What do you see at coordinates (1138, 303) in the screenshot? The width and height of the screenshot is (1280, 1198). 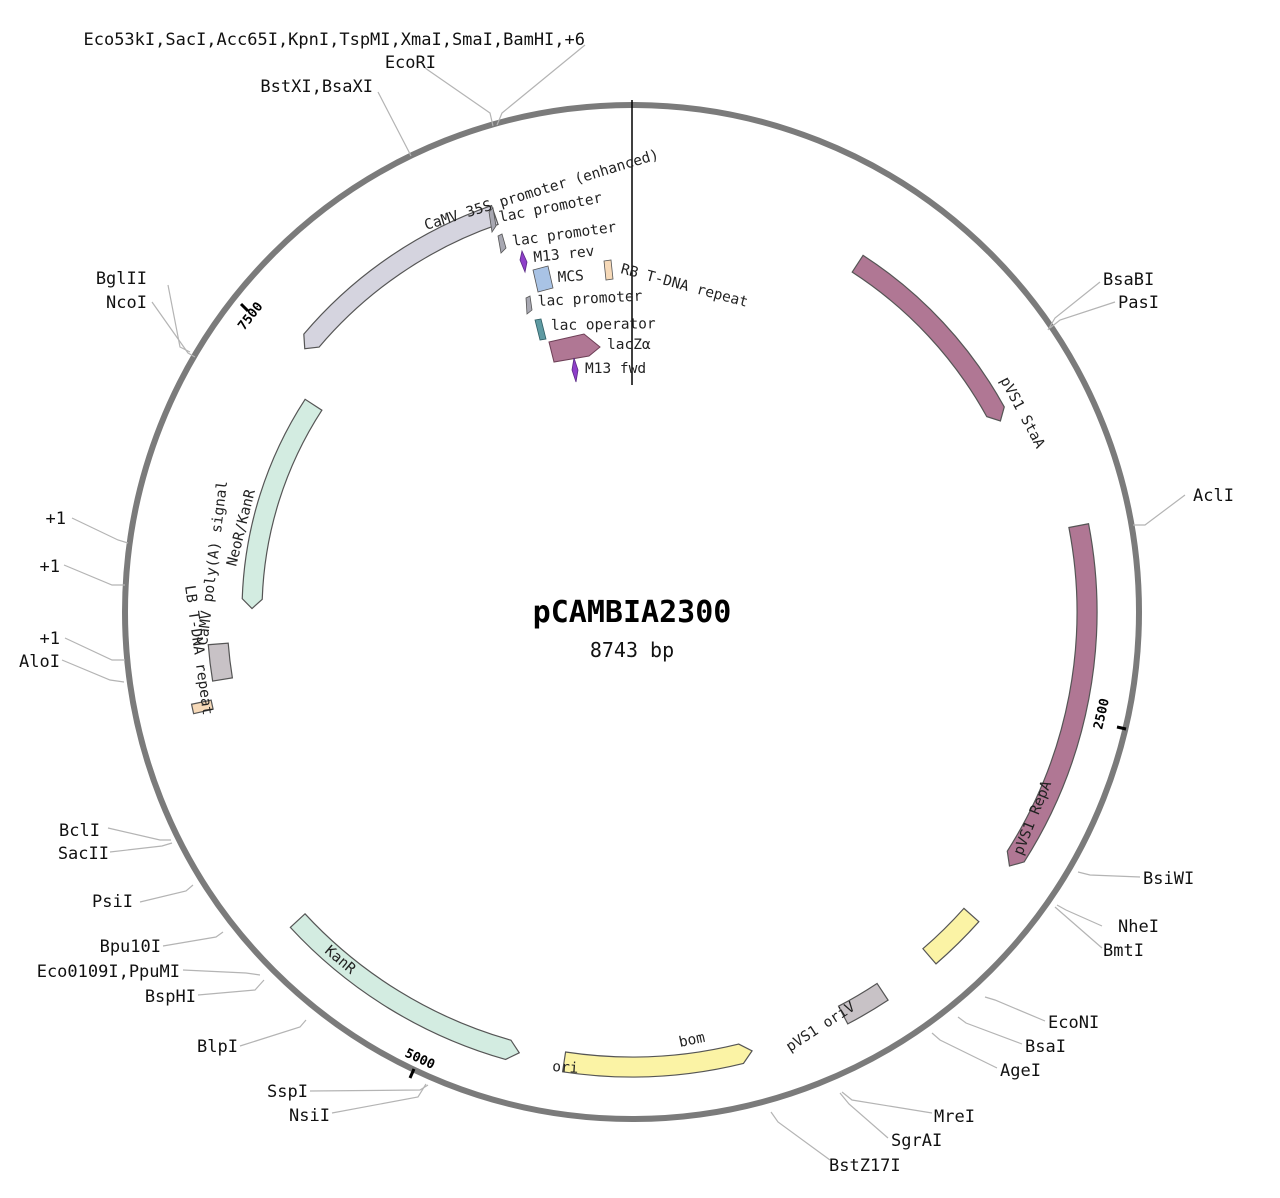 I see `enzyme-label: PasI` at bounding box center [1138, 303].